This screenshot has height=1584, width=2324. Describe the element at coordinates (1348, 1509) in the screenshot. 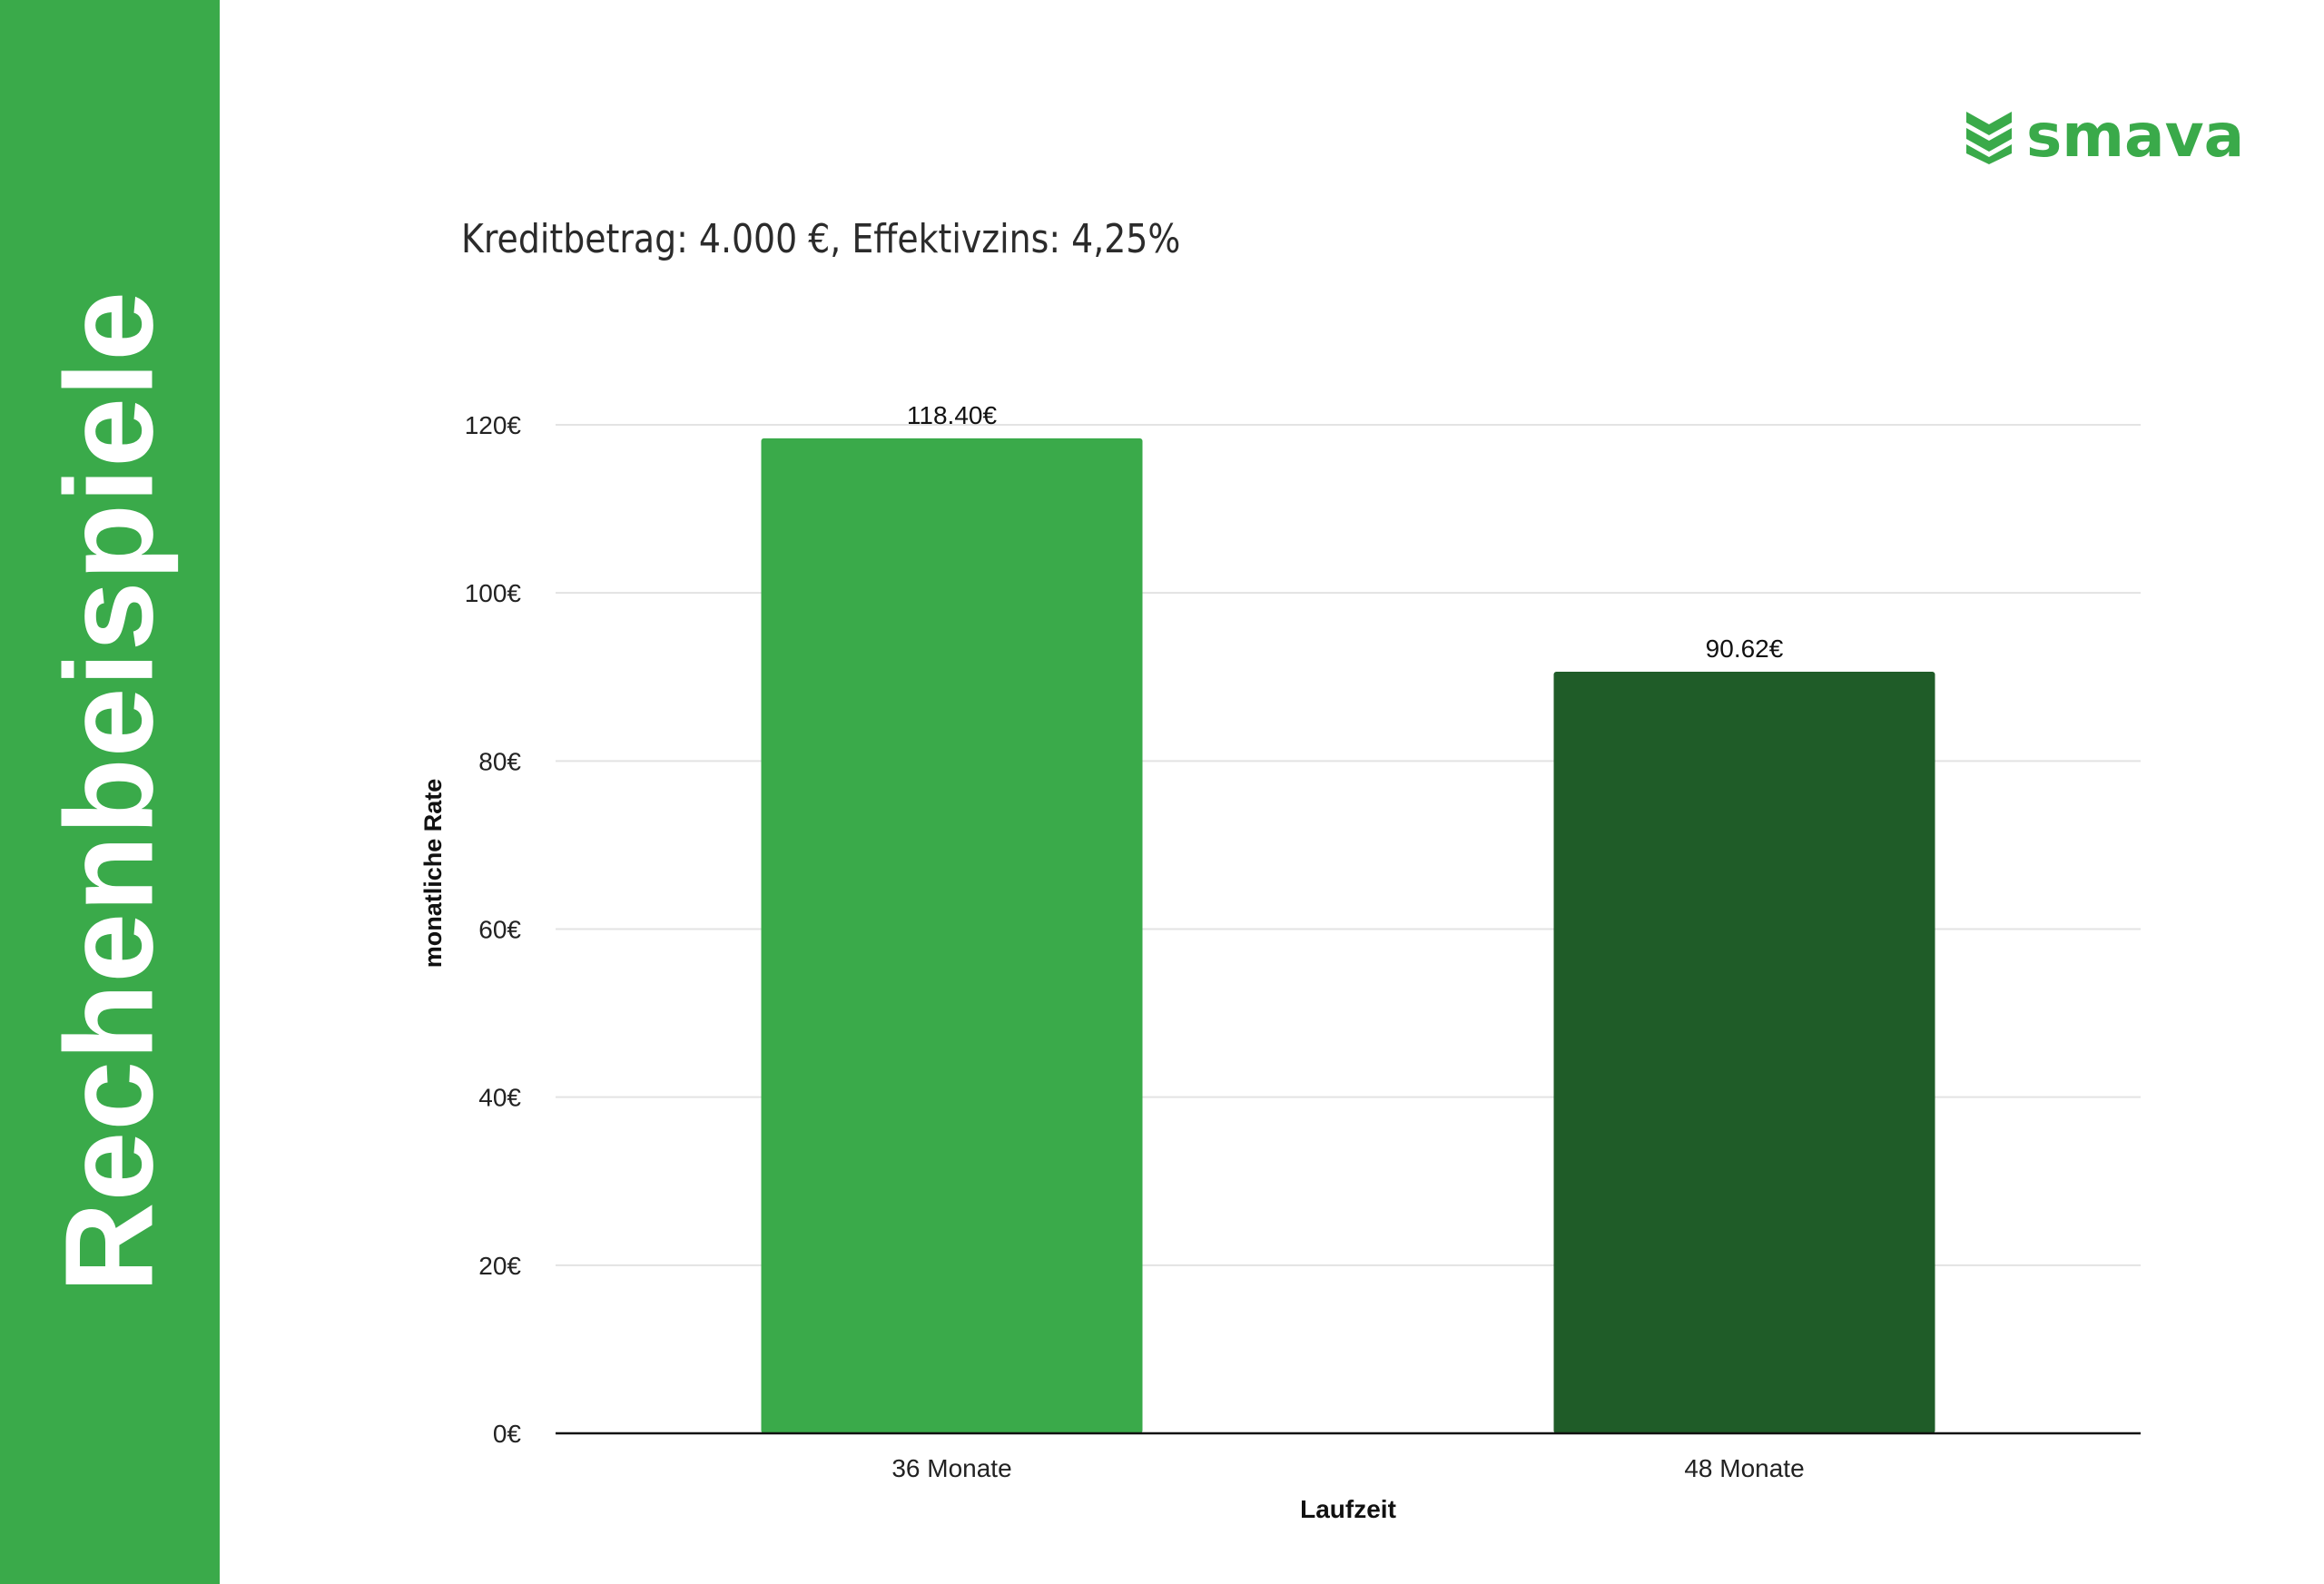

I see `x-axis-title: Laufzeit` at that location.